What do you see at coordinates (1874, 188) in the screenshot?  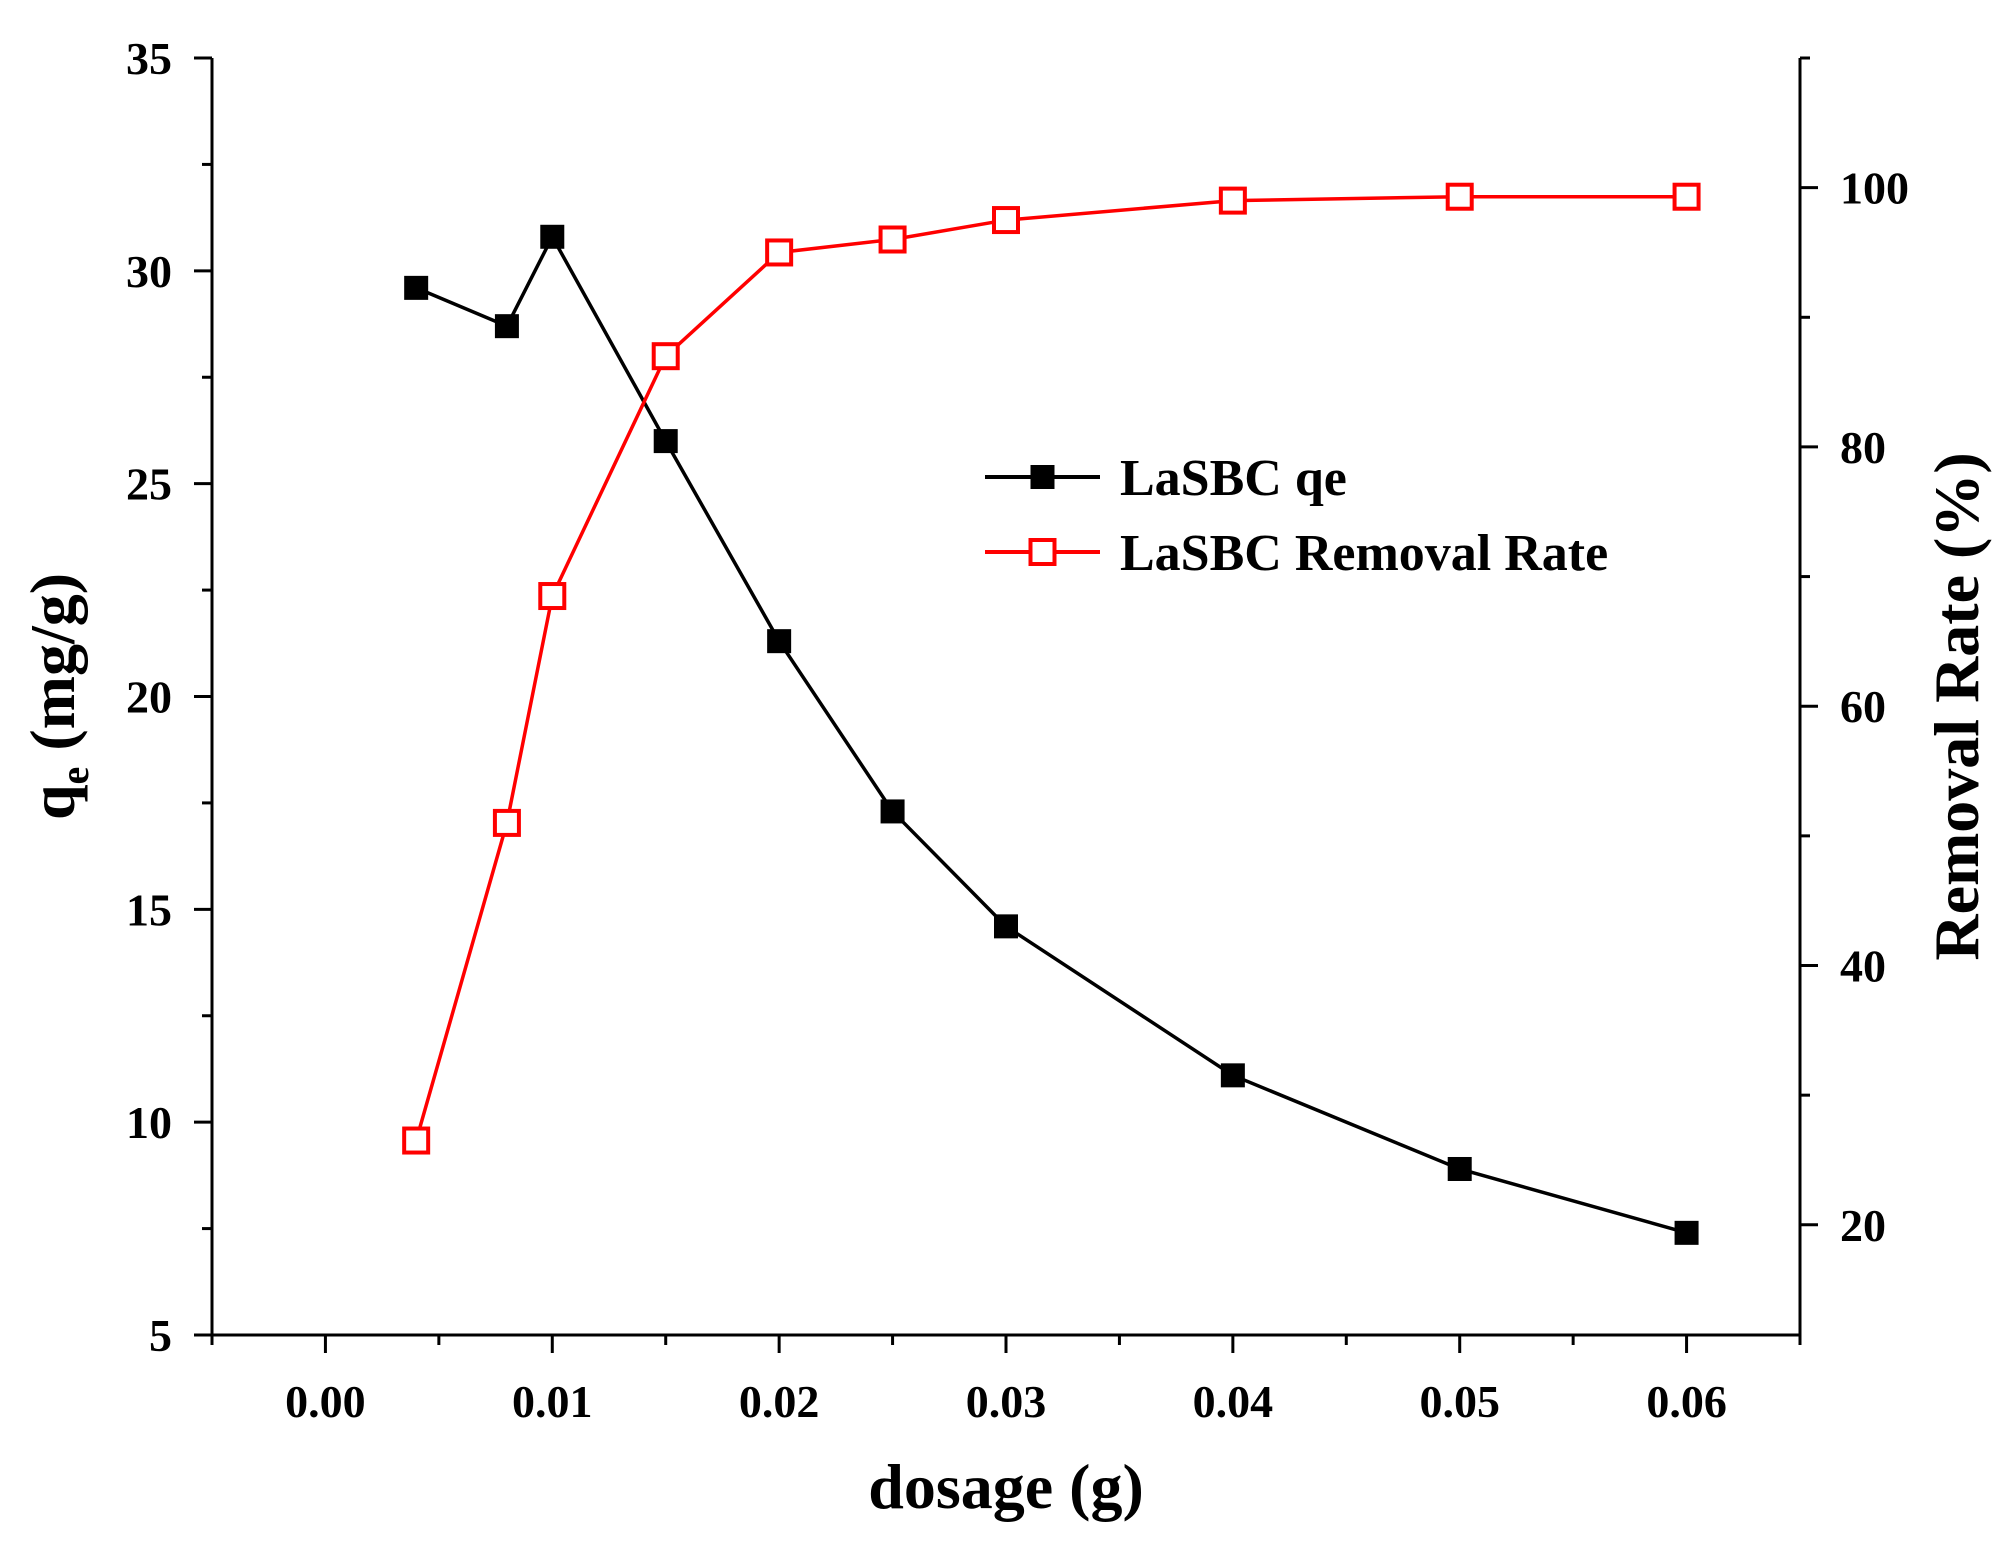 I see `y2-tick-label: 100` at bounding box center [1874, 188].